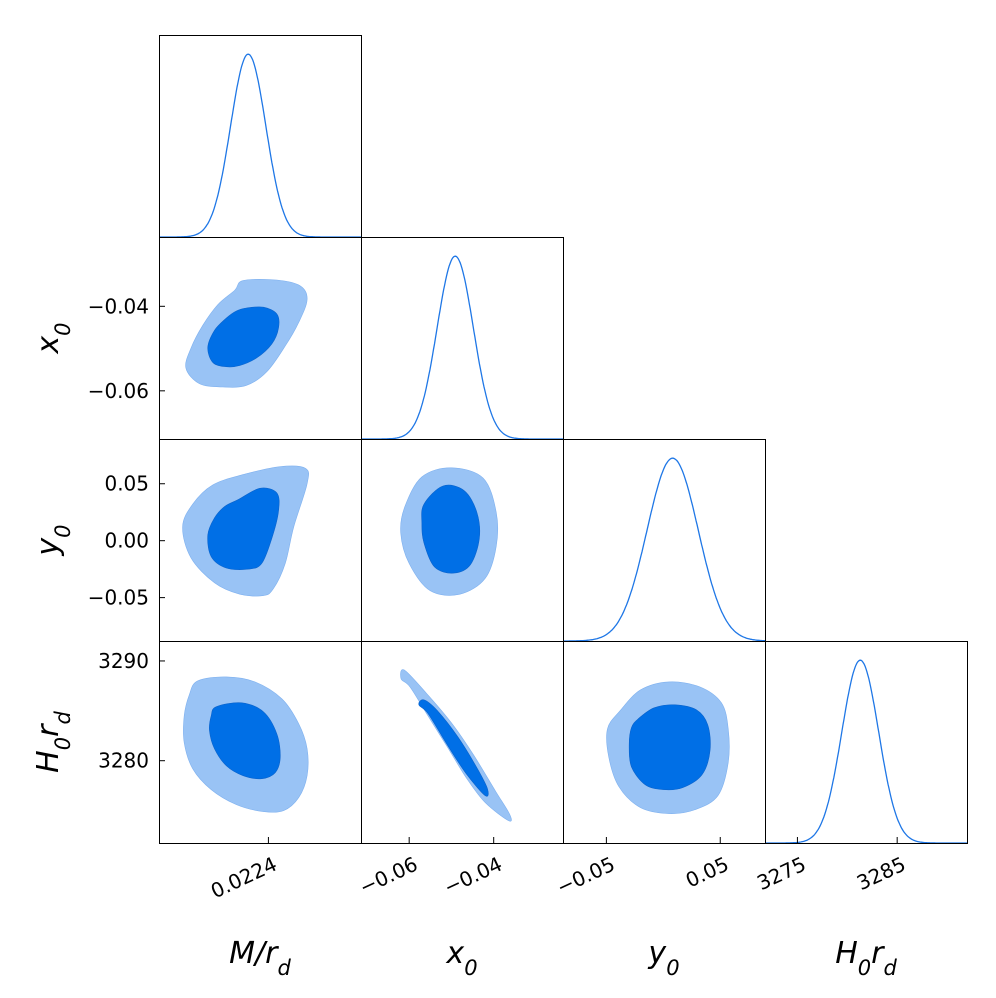  I want to click on contour-68-y0-H0rd, so click(669, 747).